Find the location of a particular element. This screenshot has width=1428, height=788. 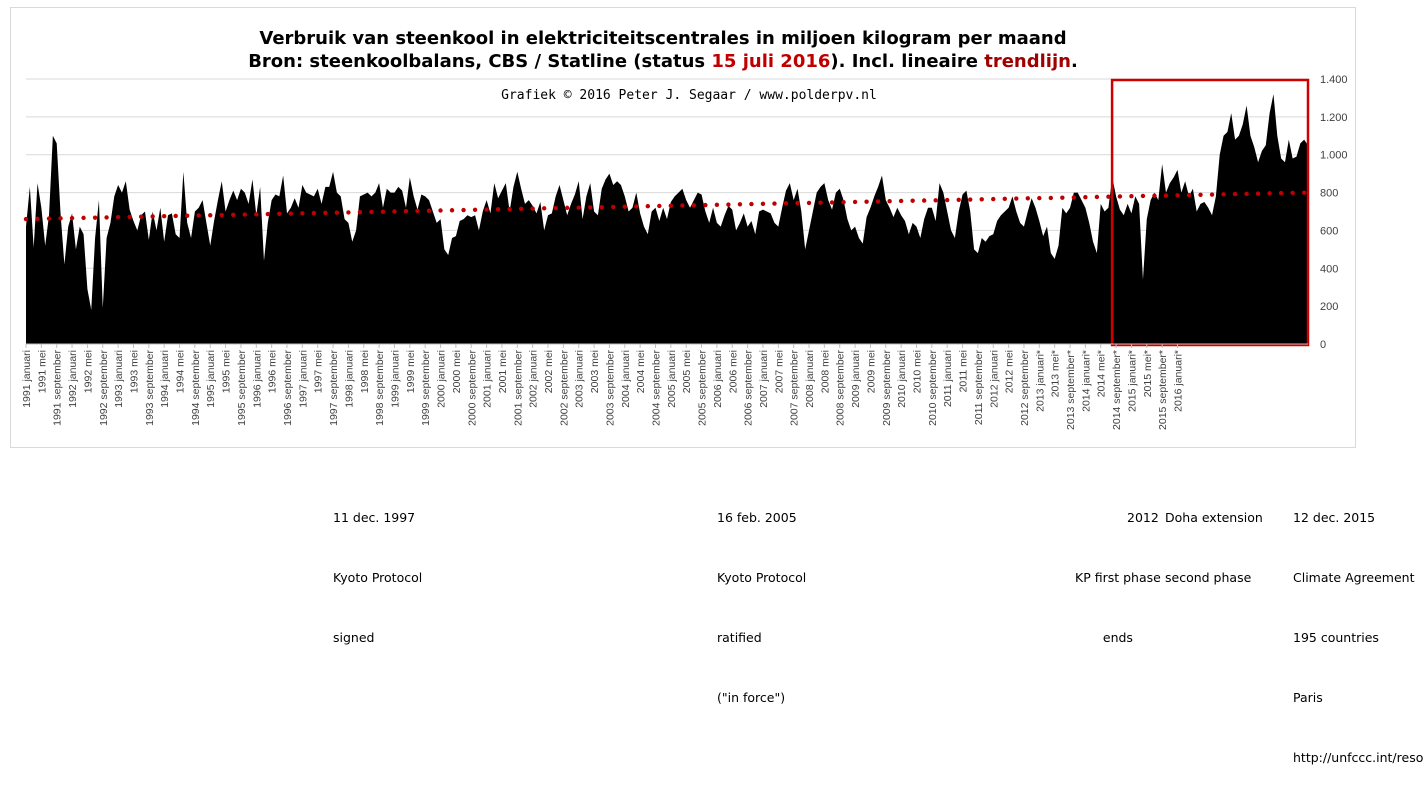

x-tick-label: 1994 januari is located at coordinates (165, 379).